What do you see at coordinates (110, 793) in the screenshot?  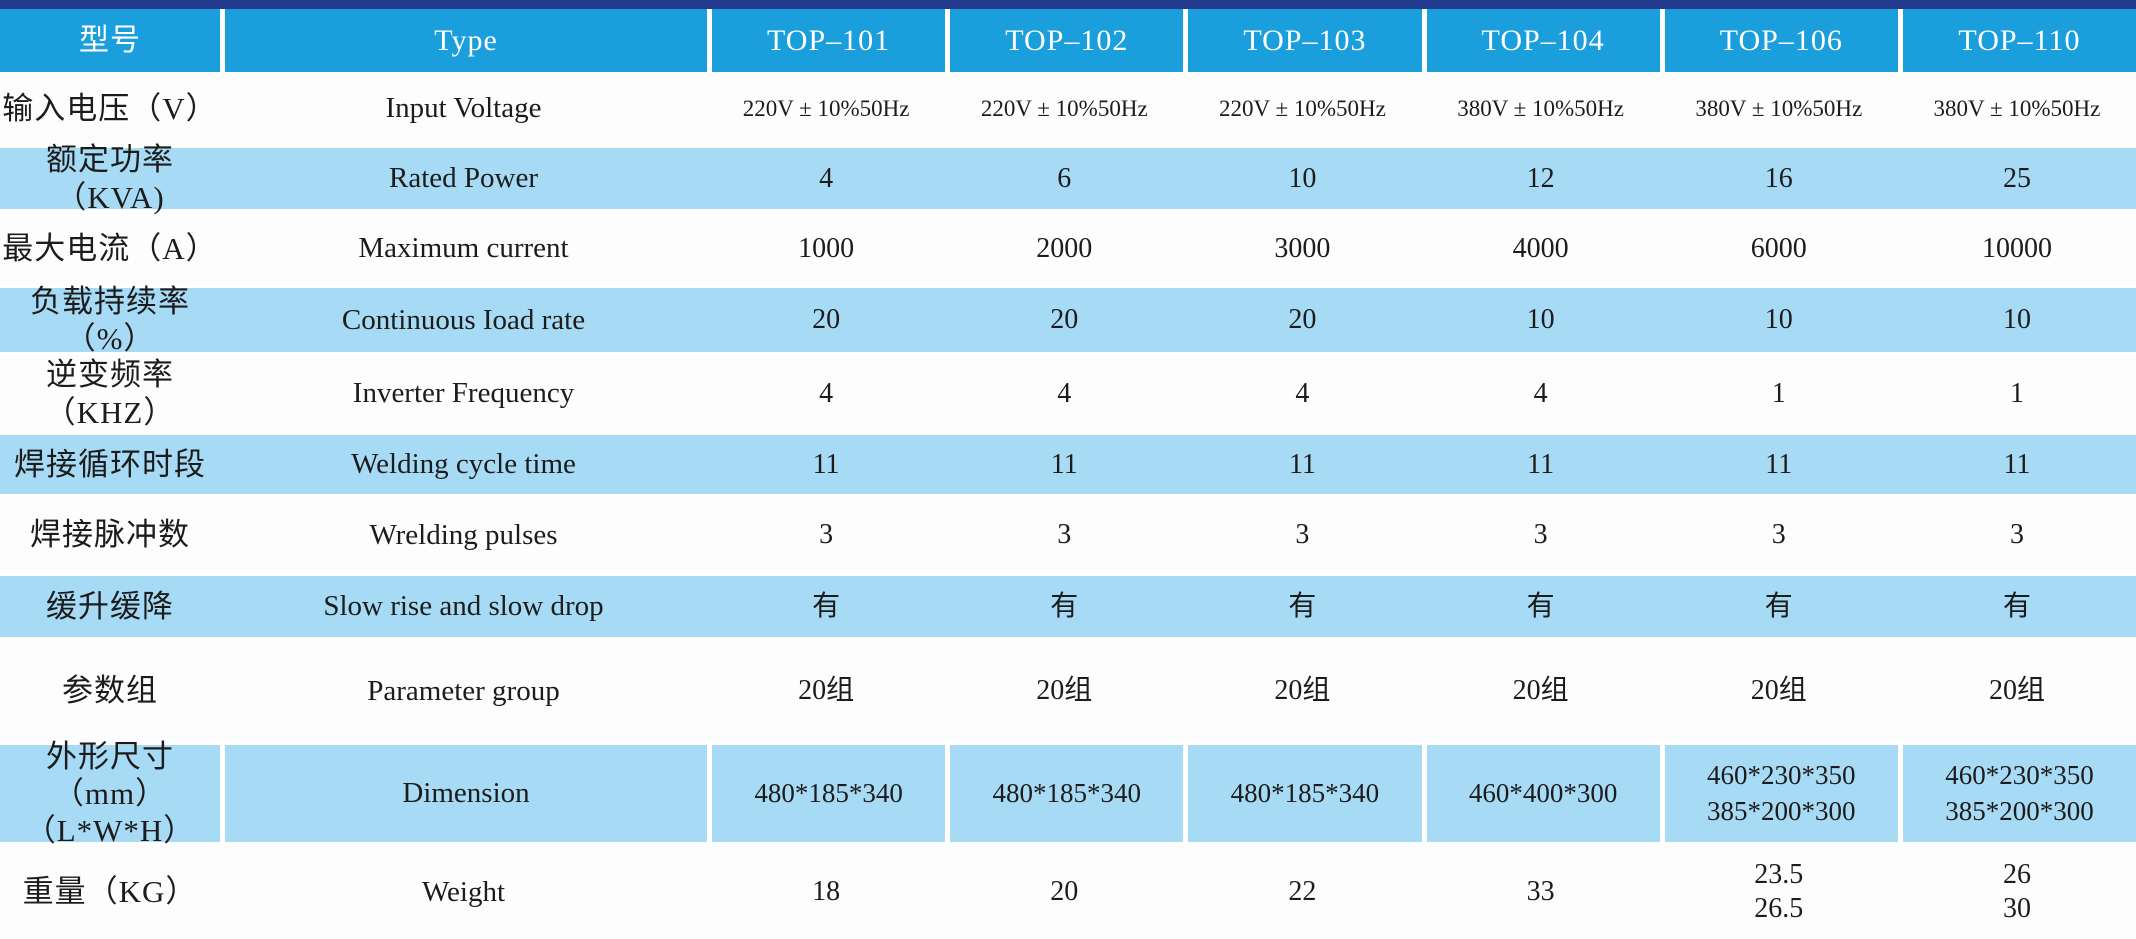 I see `row-label-zh: 外形尺寸（mm） （L*W*H）` at bounding box center [110, 793].